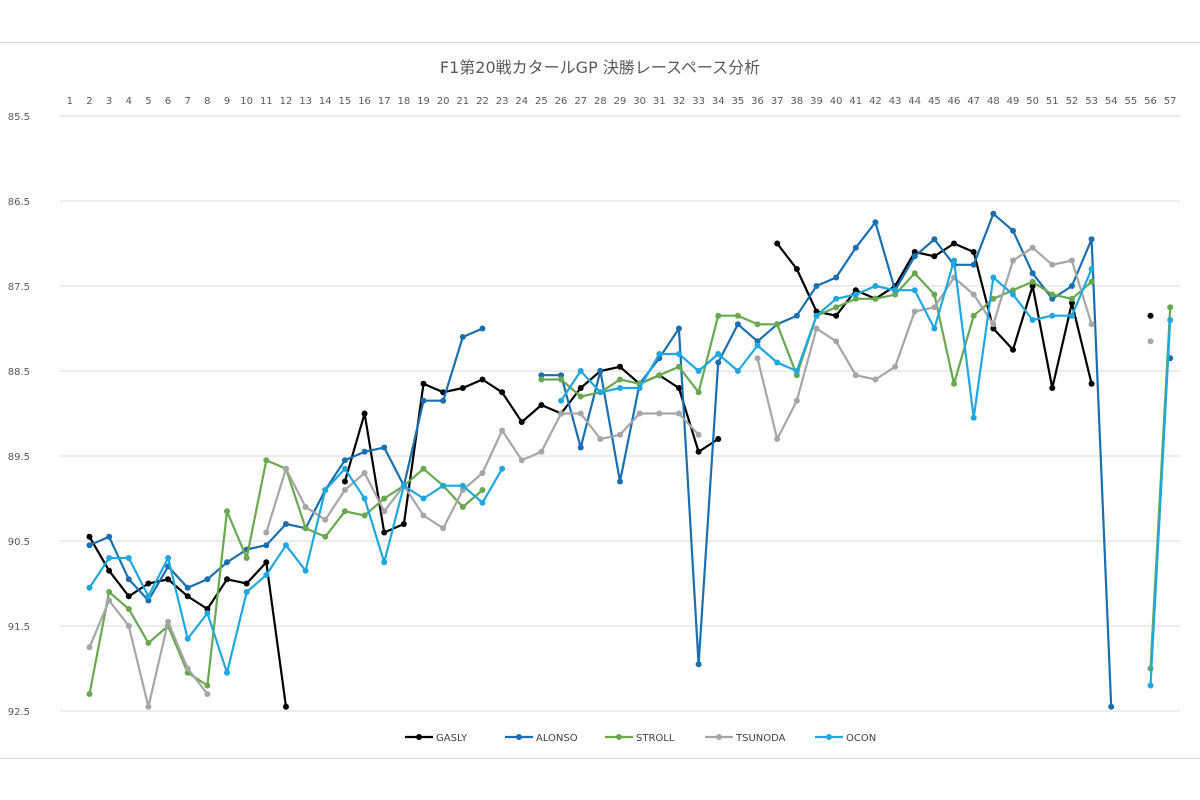 Image resolution: width=1200 pixels, height=800 pixels. What do you see at coordinates (188, 101) in the screenshot?
I see `x-tick-label: 7` at bounding box center [188, 101].